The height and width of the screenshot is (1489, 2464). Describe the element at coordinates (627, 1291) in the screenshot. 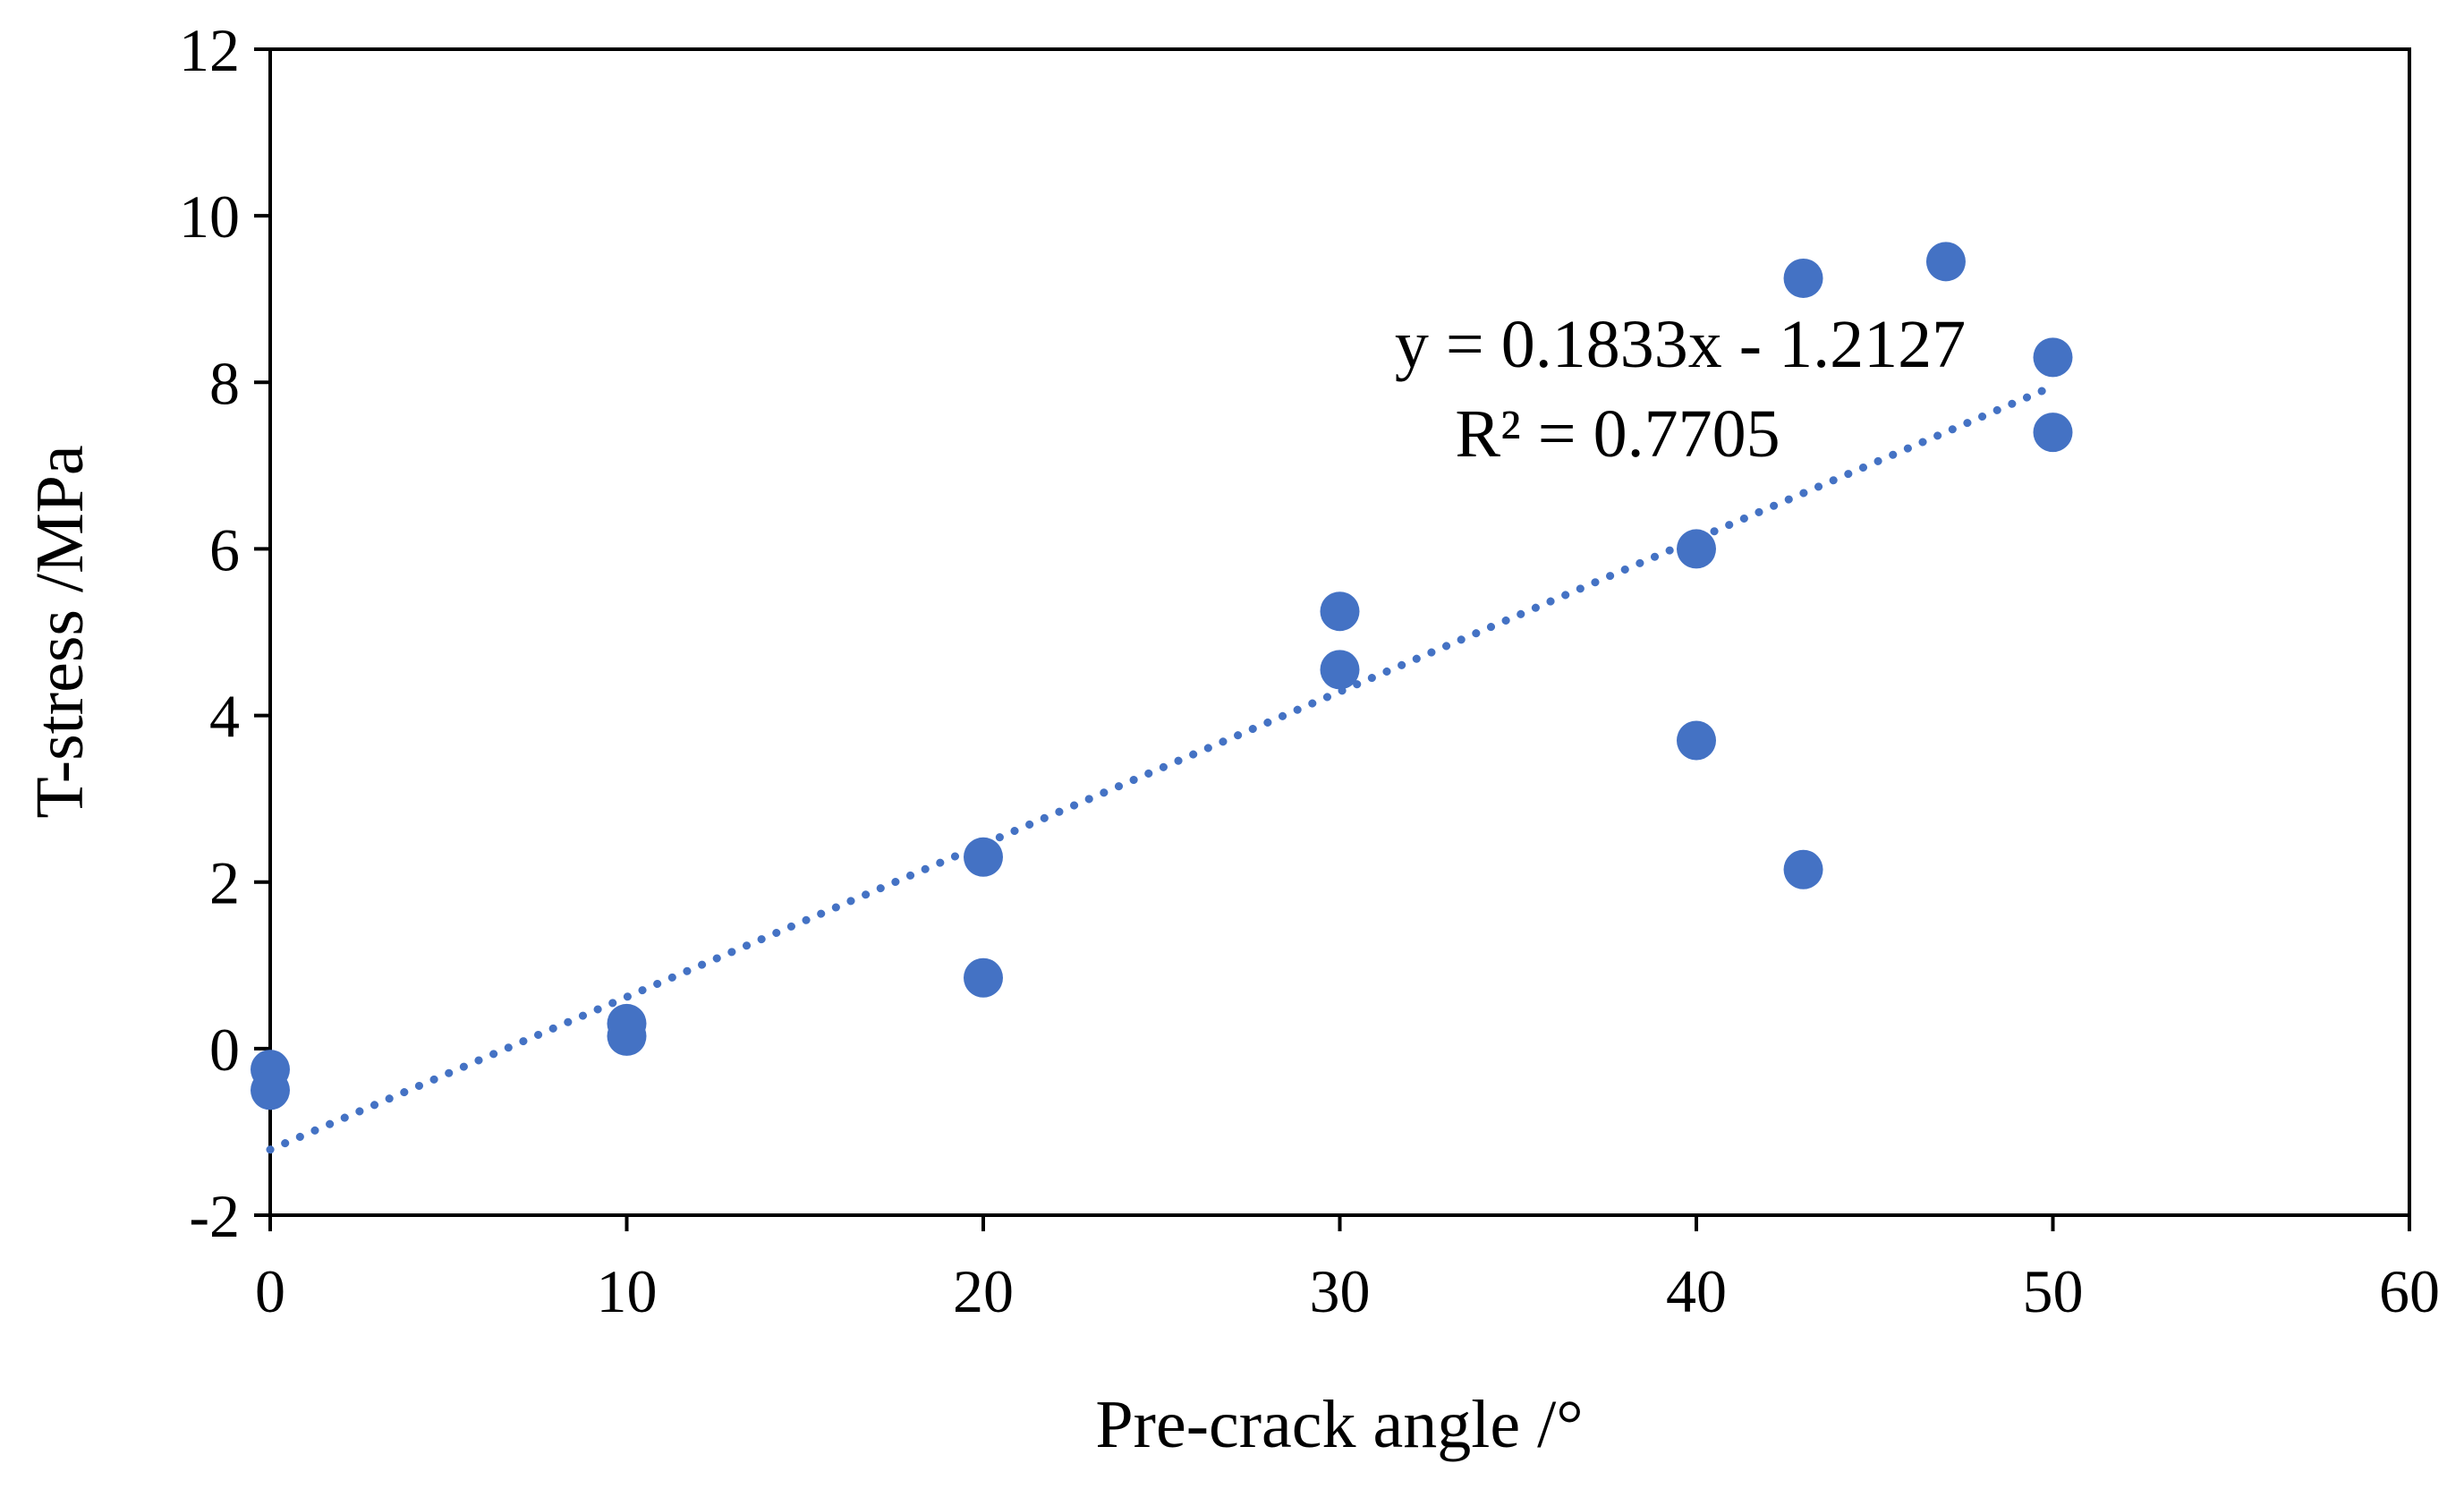

I see `x-tick-label: 10` at that location.